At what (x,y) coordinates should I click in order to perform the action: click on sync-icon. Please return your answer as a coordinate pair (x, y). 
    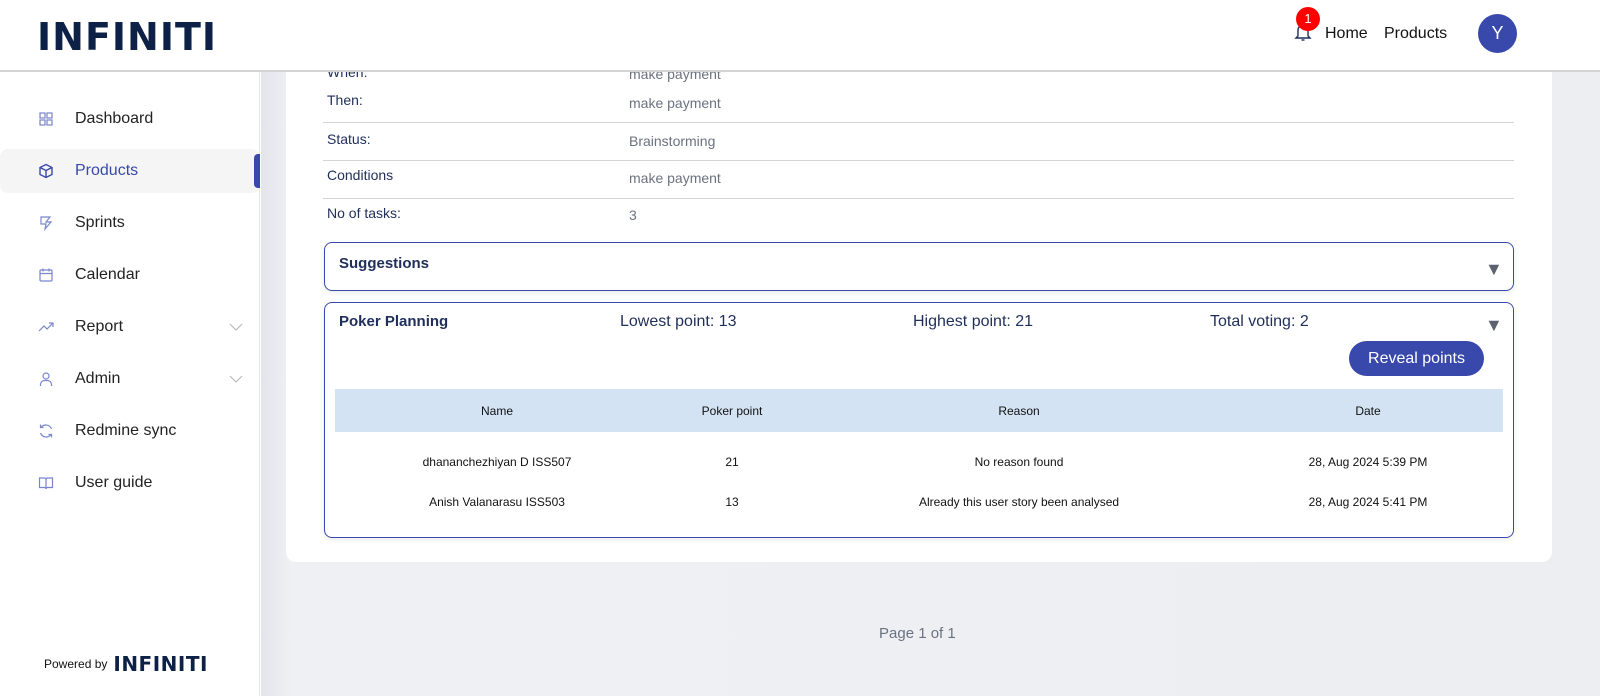
    Looking at the image, I should click on (46, 431).